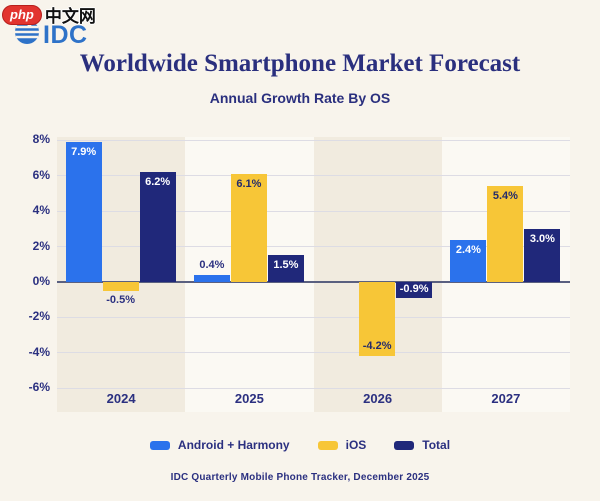 Image resolution: width=600 pixels, height=501 pixels. Describe the element at coordinates (542, 255) in the screenshot. I see `bar-Total-2027` at that location.